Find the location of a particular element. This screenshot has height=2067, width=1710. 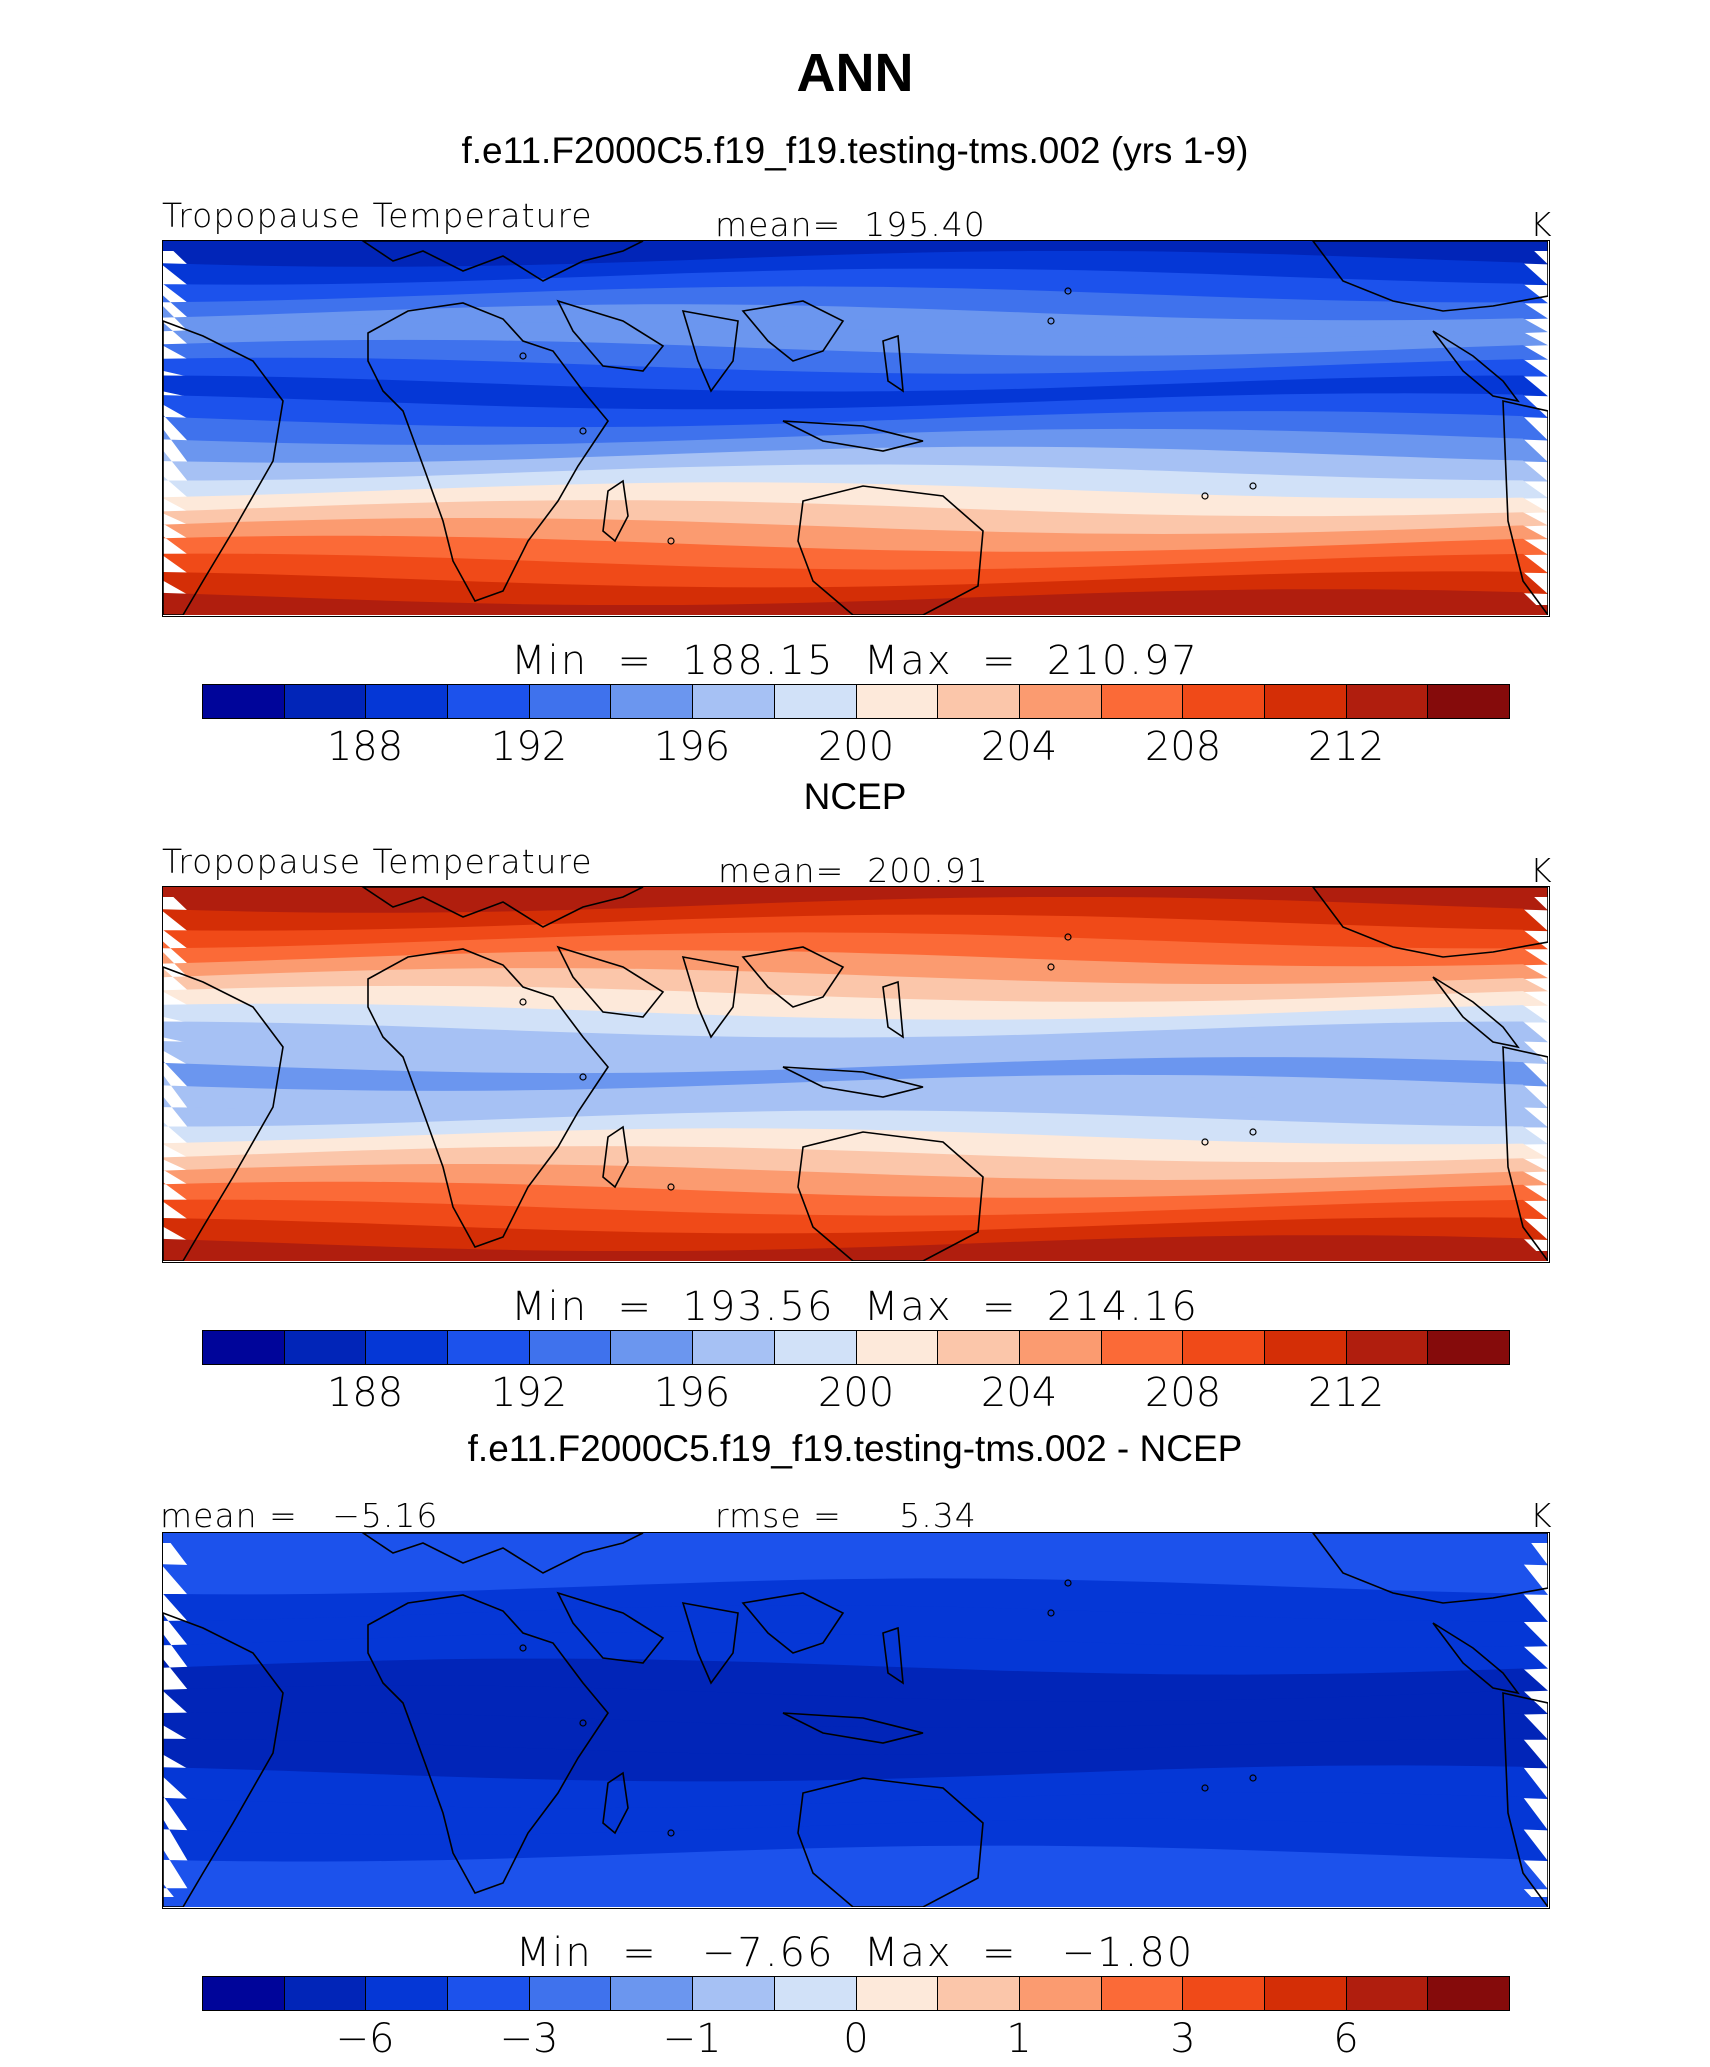

panel-3-colorbar-ticks: −6 −3 −1 0 1 3 6 is located at coordinates (856, 2041).